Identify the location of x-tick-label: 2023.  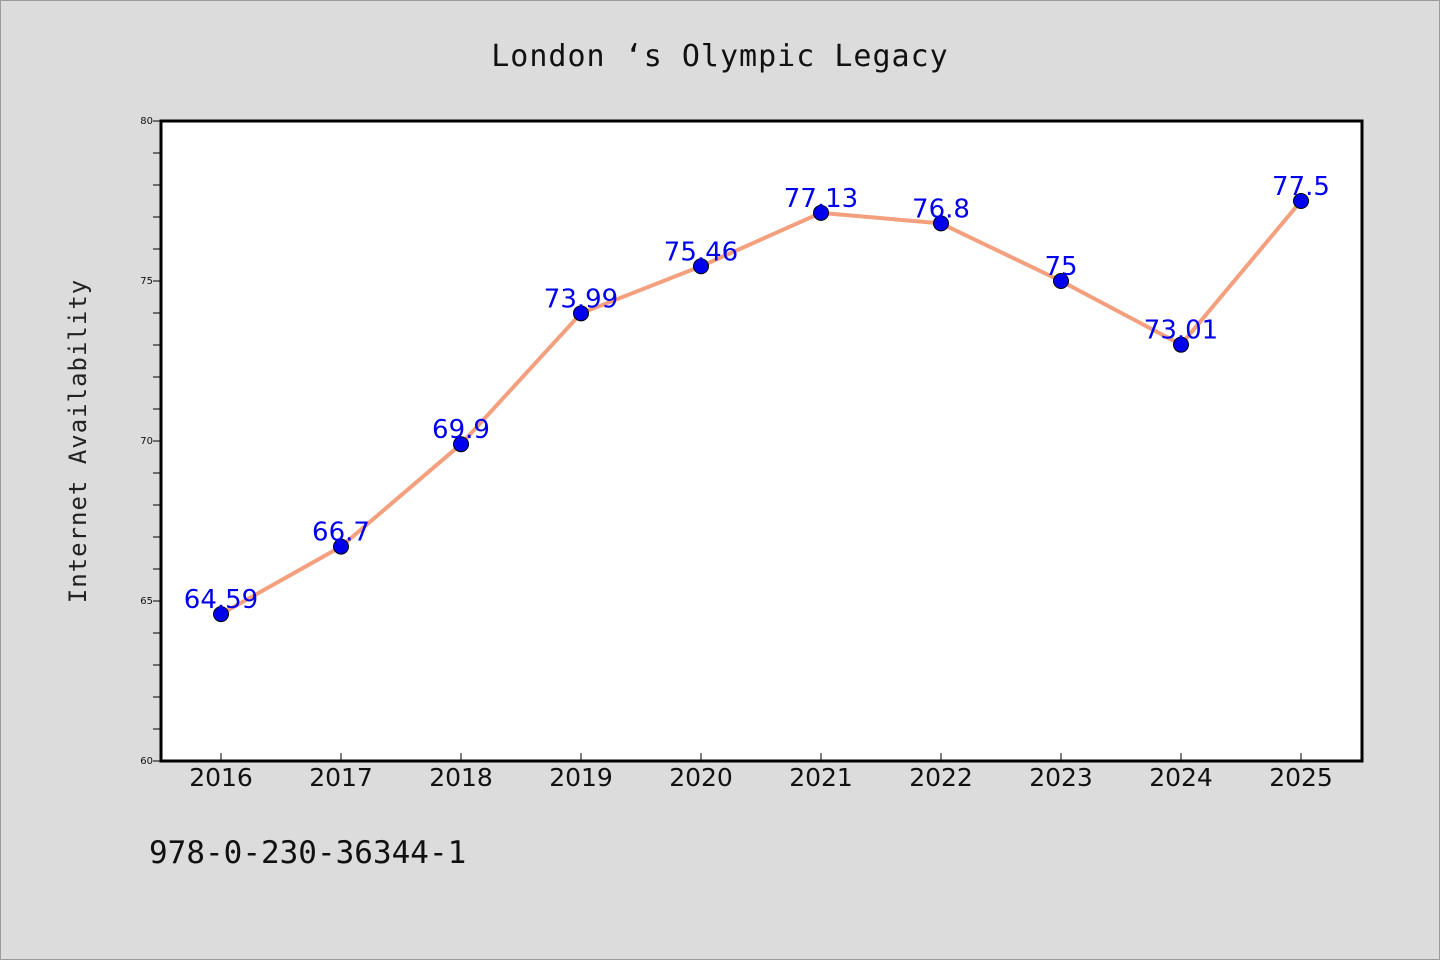
(1061, 777).